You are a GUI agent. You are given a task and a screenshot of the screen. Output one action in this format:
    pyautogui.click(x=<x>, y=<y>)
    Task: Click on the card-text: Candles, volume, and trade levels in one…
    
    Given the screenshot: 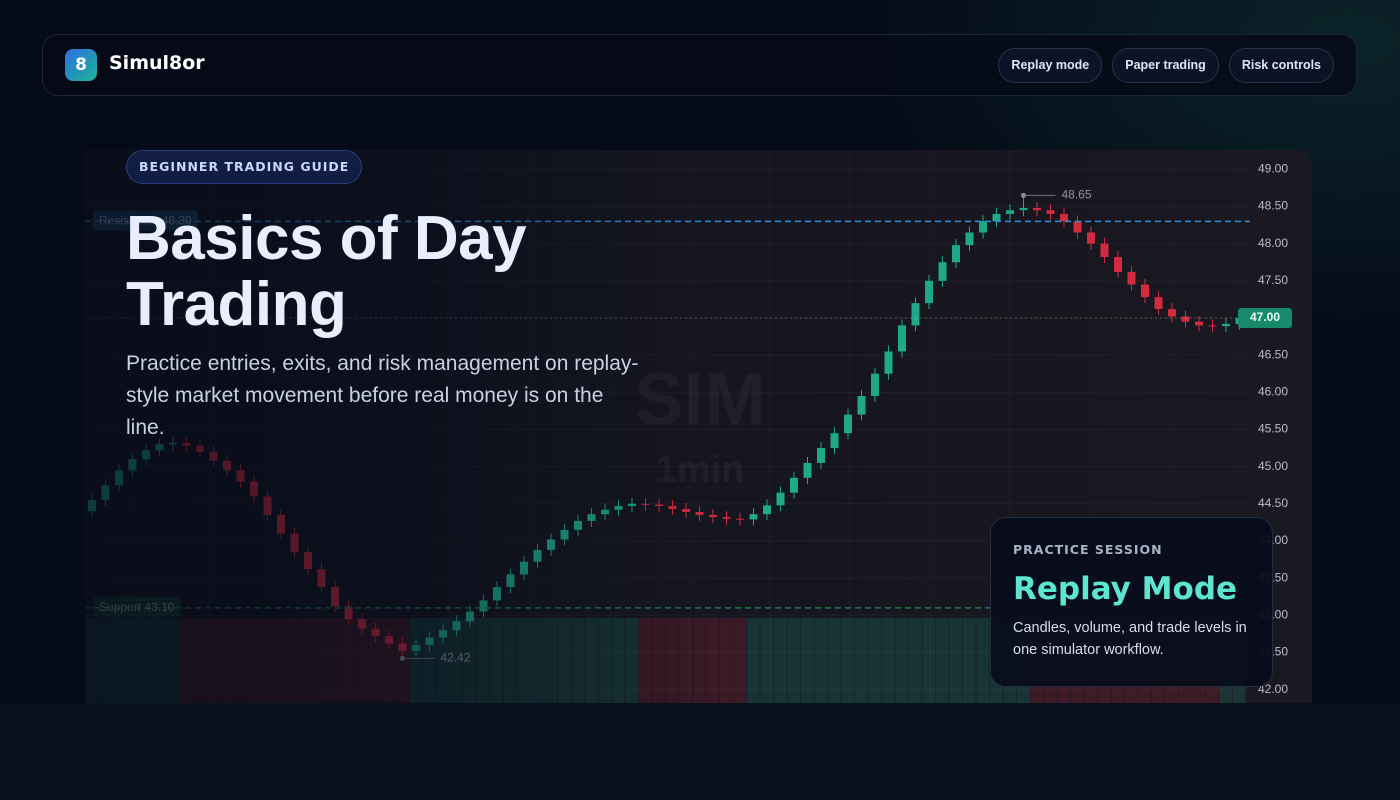 What is the action you would take?
    pyautogui.click(x=1130, y=639)
    